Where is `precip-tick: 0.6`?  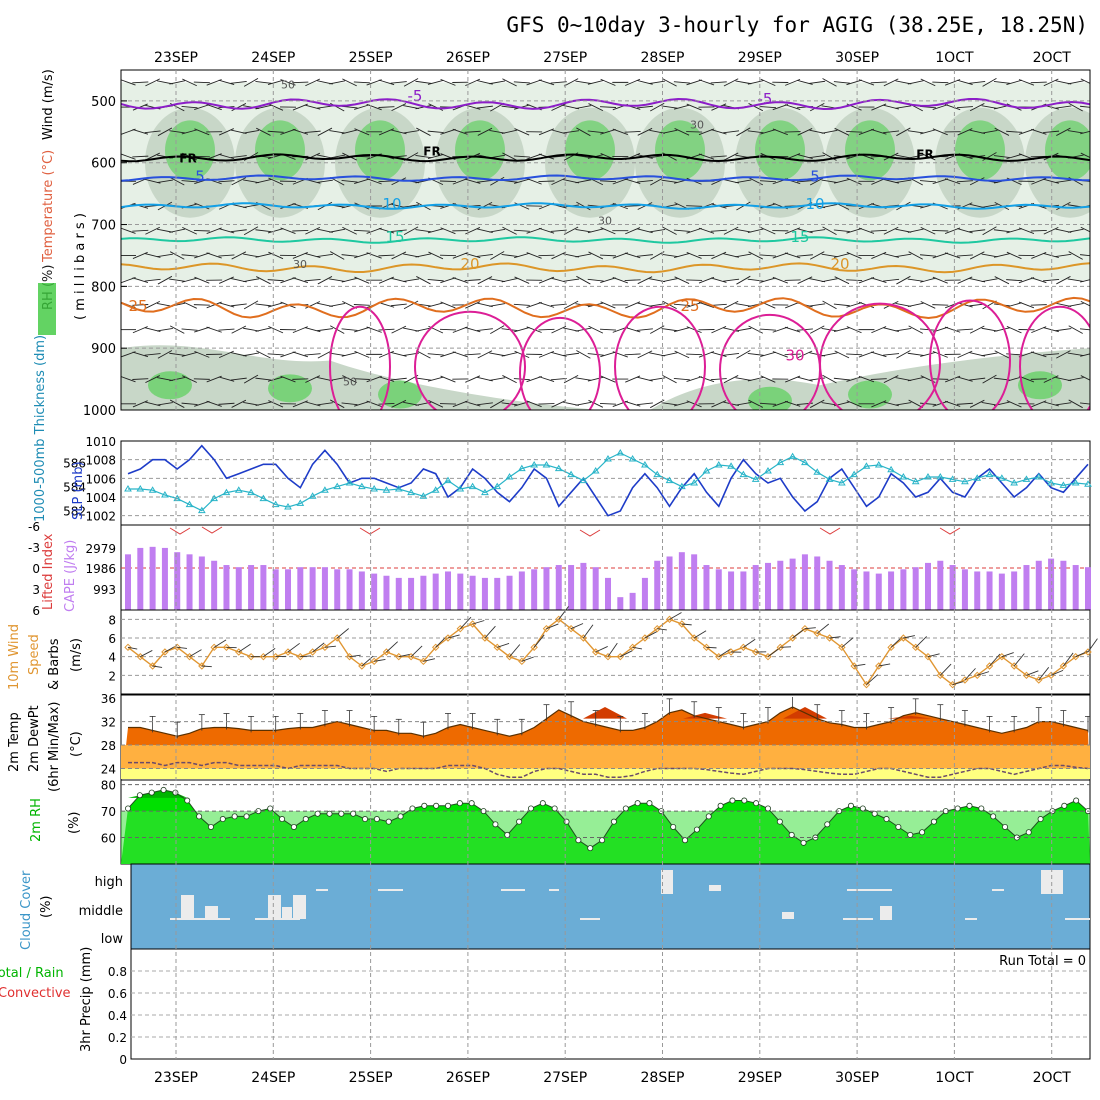 precip-tick: 0.6 is located at coordinates (117, 994).